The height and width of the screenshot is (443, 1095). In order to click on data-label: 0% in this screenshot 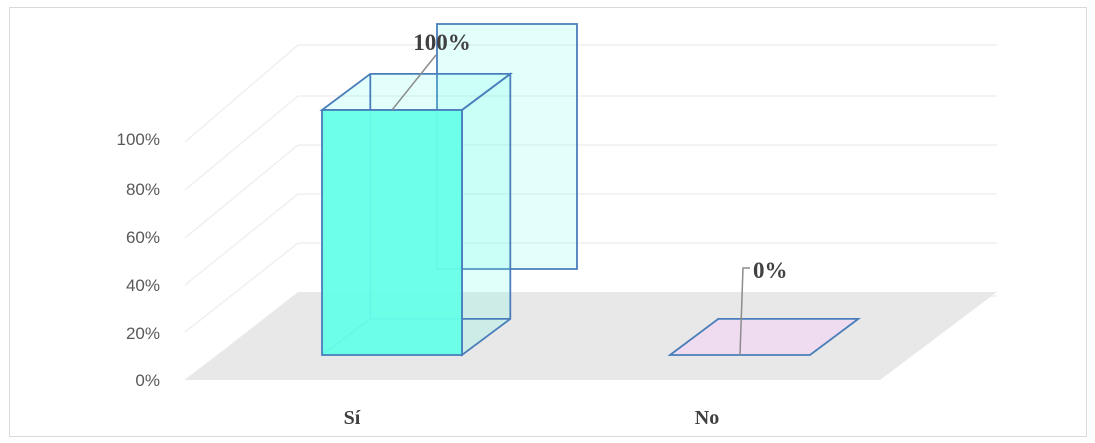, I will do `click(770, 270)`.